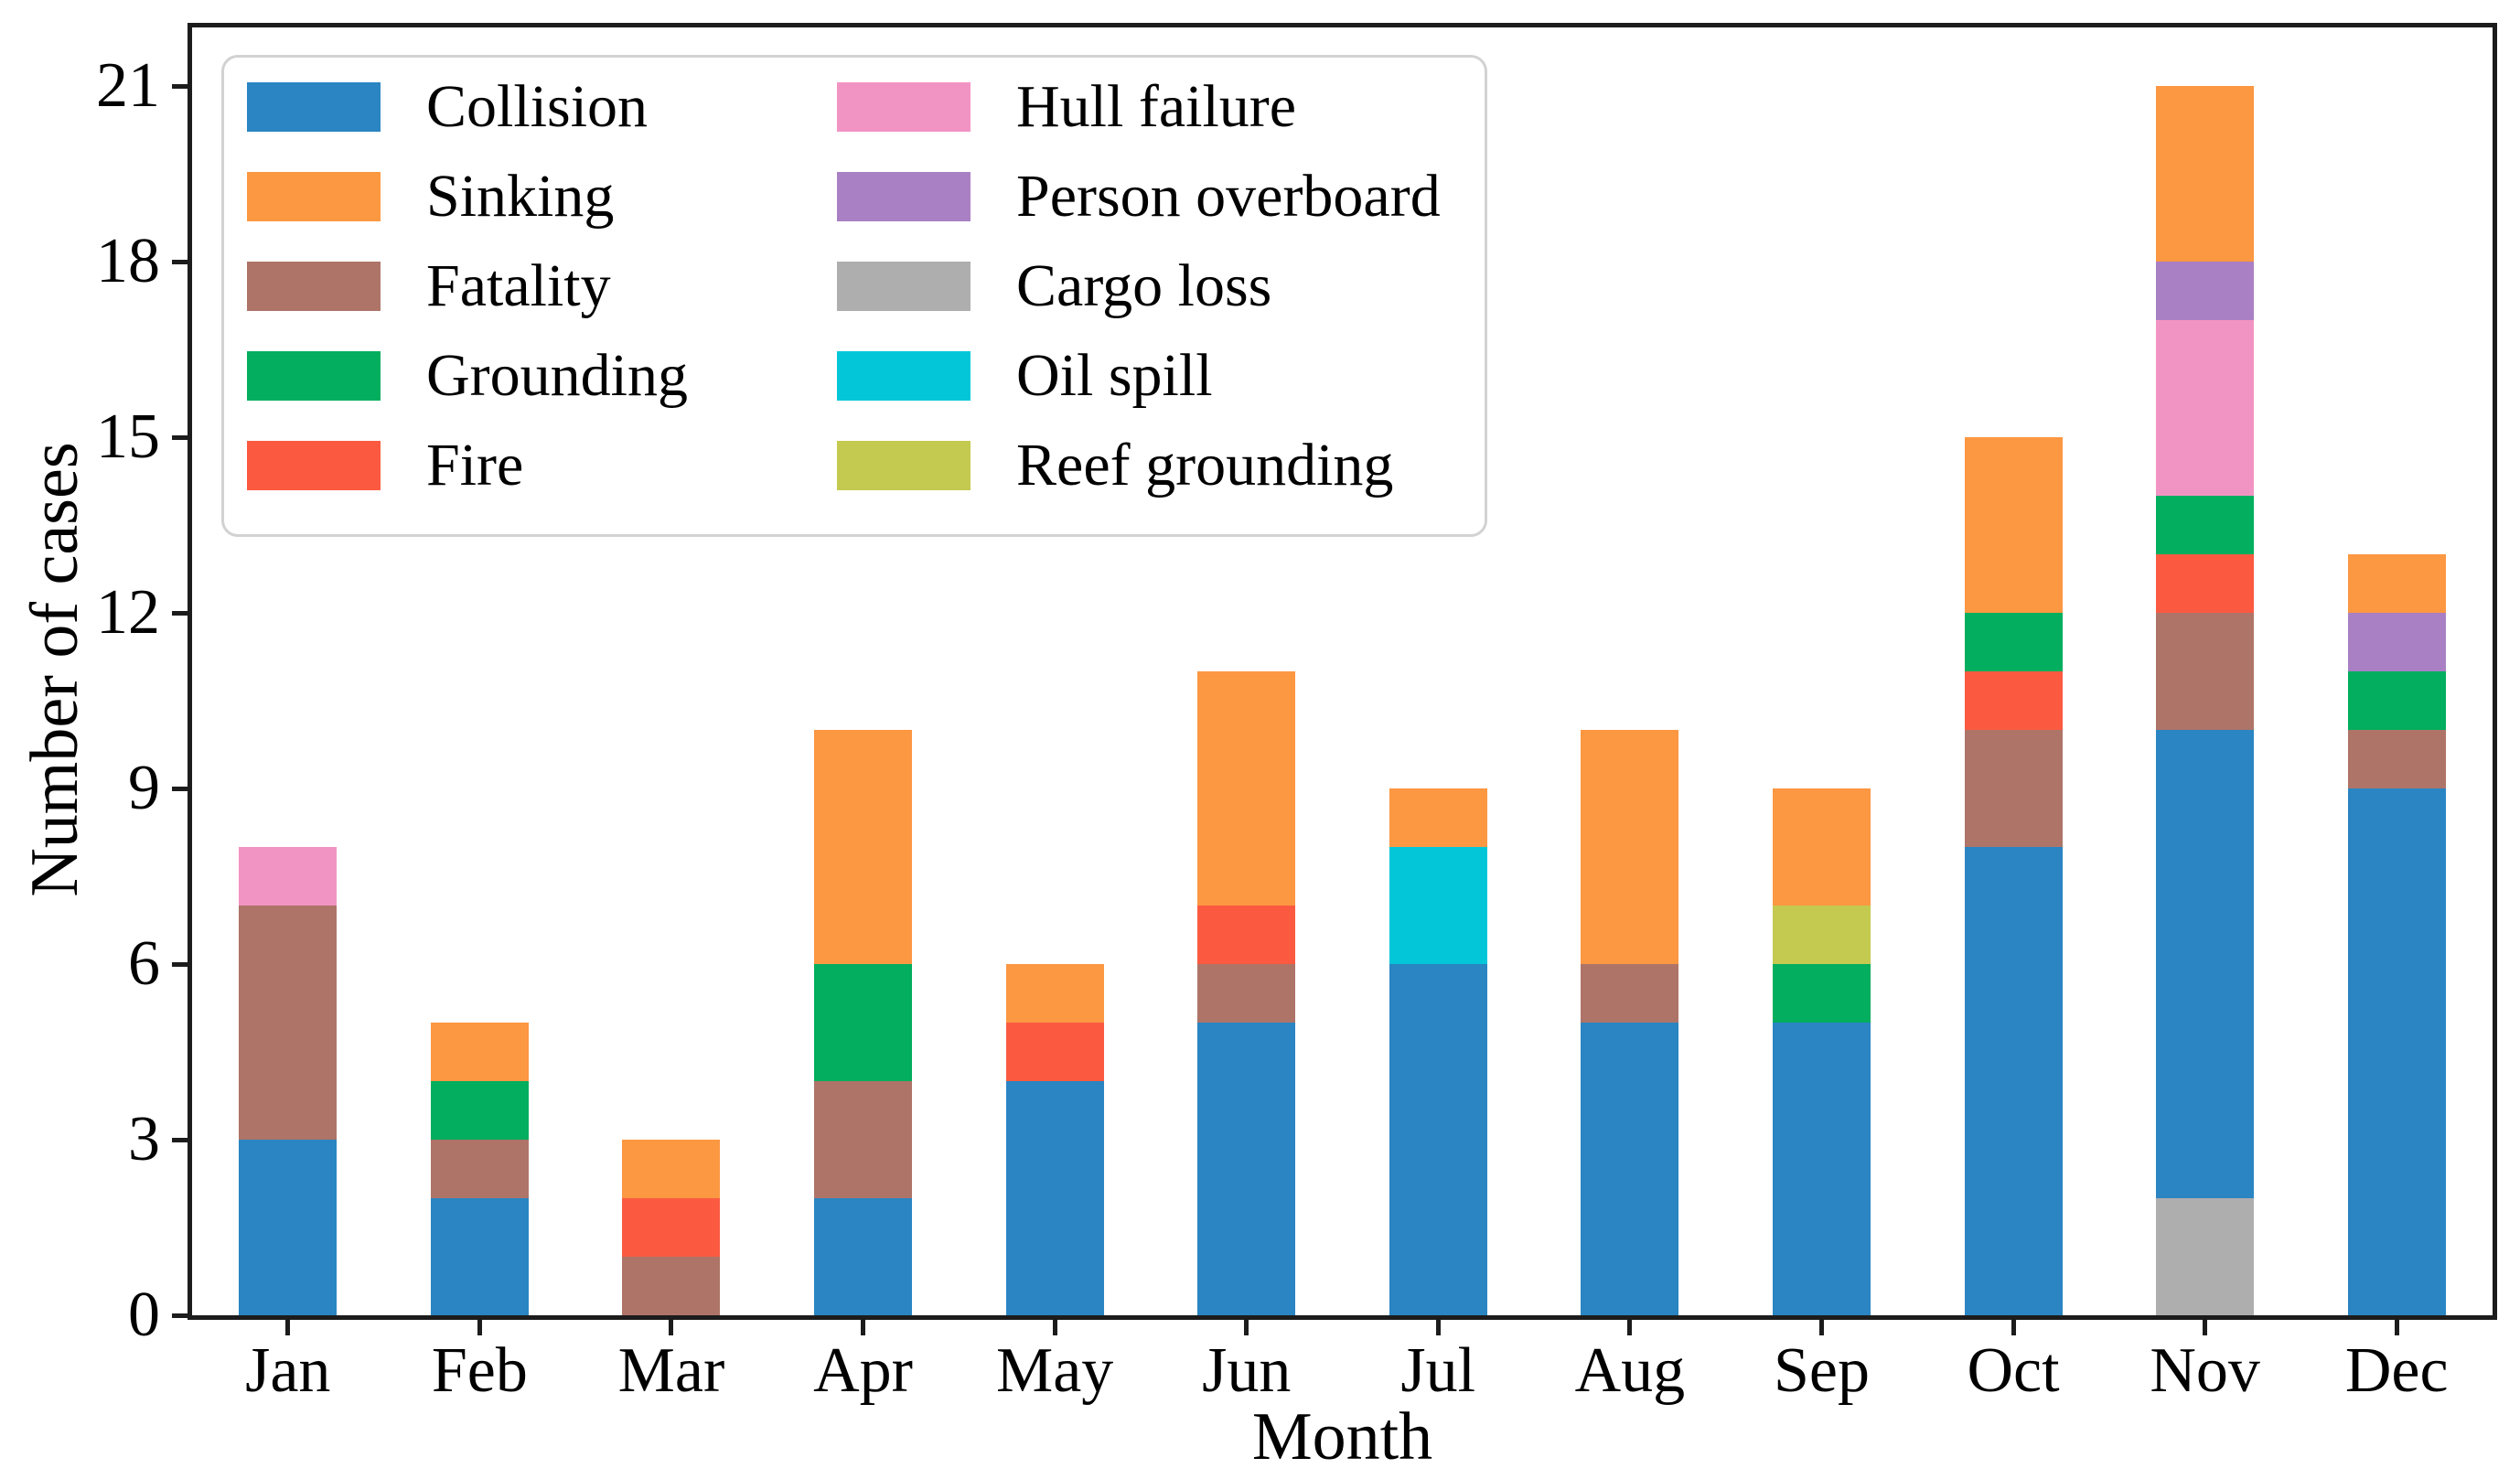 The height and width of the screenshot is (1479, 2520). Describe the element at coordinates (671, 1370) in the screenshot. I see `x-tick-label: Mar` at that location.